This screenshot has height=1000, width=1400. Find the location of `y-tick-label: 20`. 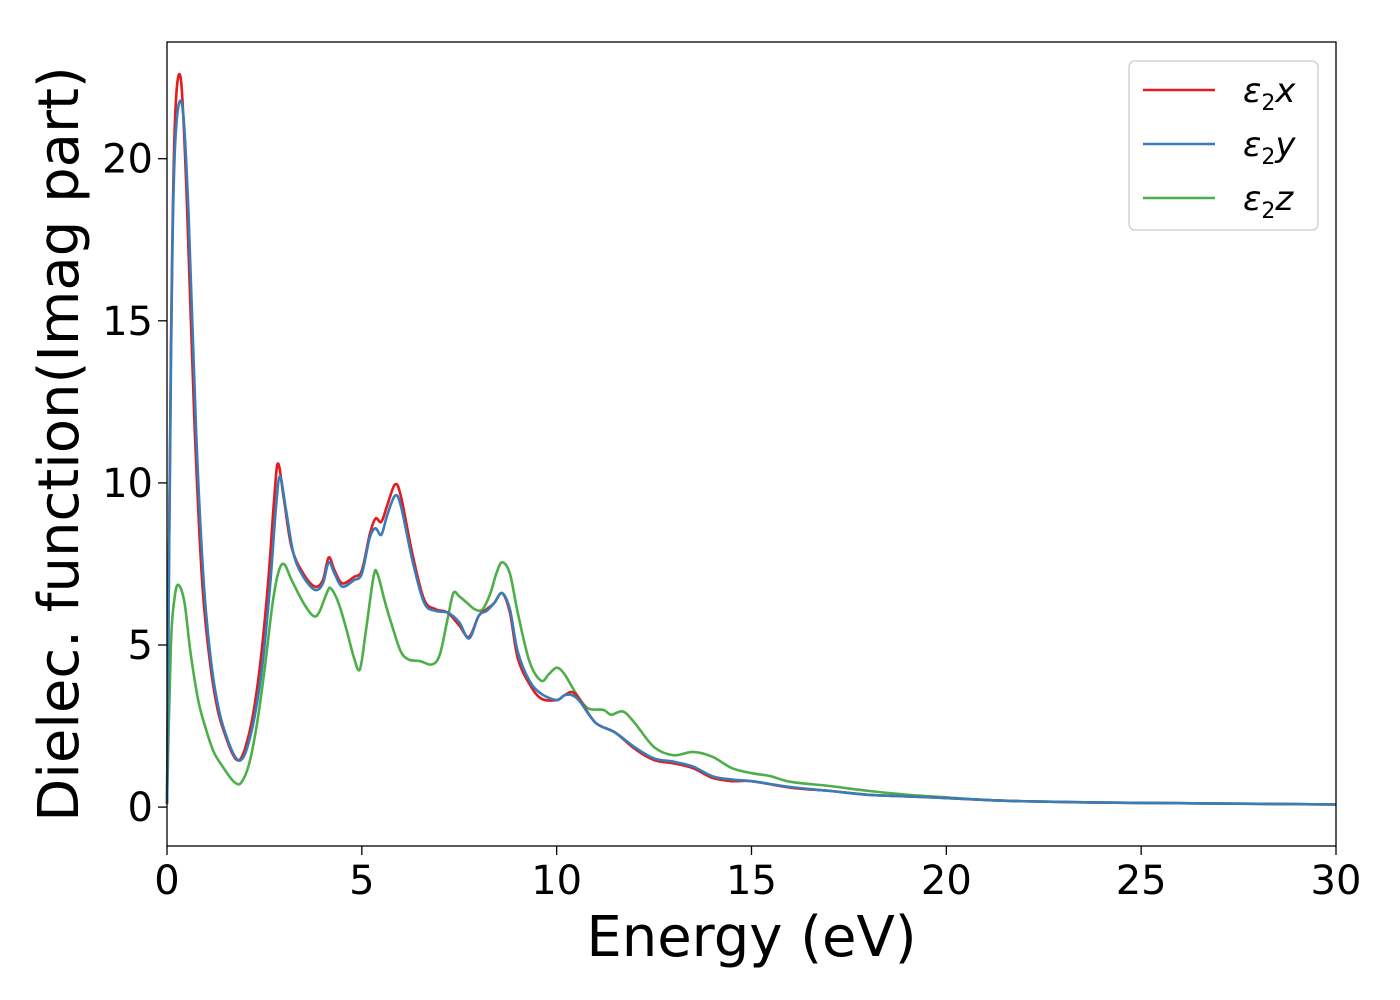

y-tick-label: 20 is located at coordinates (127, 160).